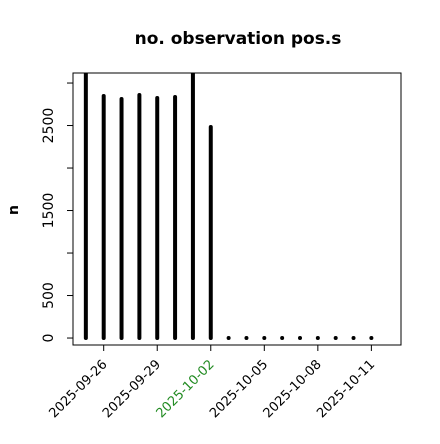  What do you see at coordinates (346, 389) in the screenshot?
I see `x-tick-label: 2025-10-11` at bounding box center [346, 389].